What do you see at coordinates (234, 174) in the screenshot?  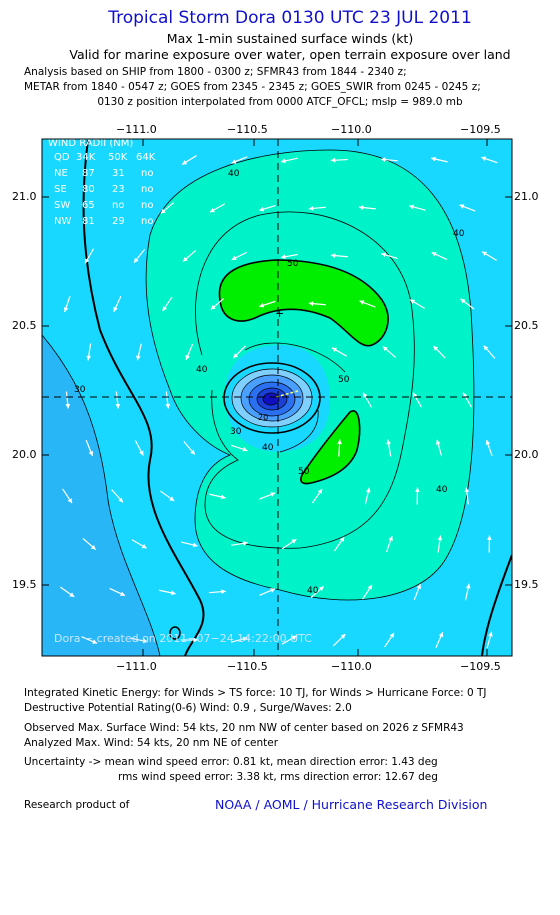 I see `contour-label-1: 40` at bounding box center [234, 174].